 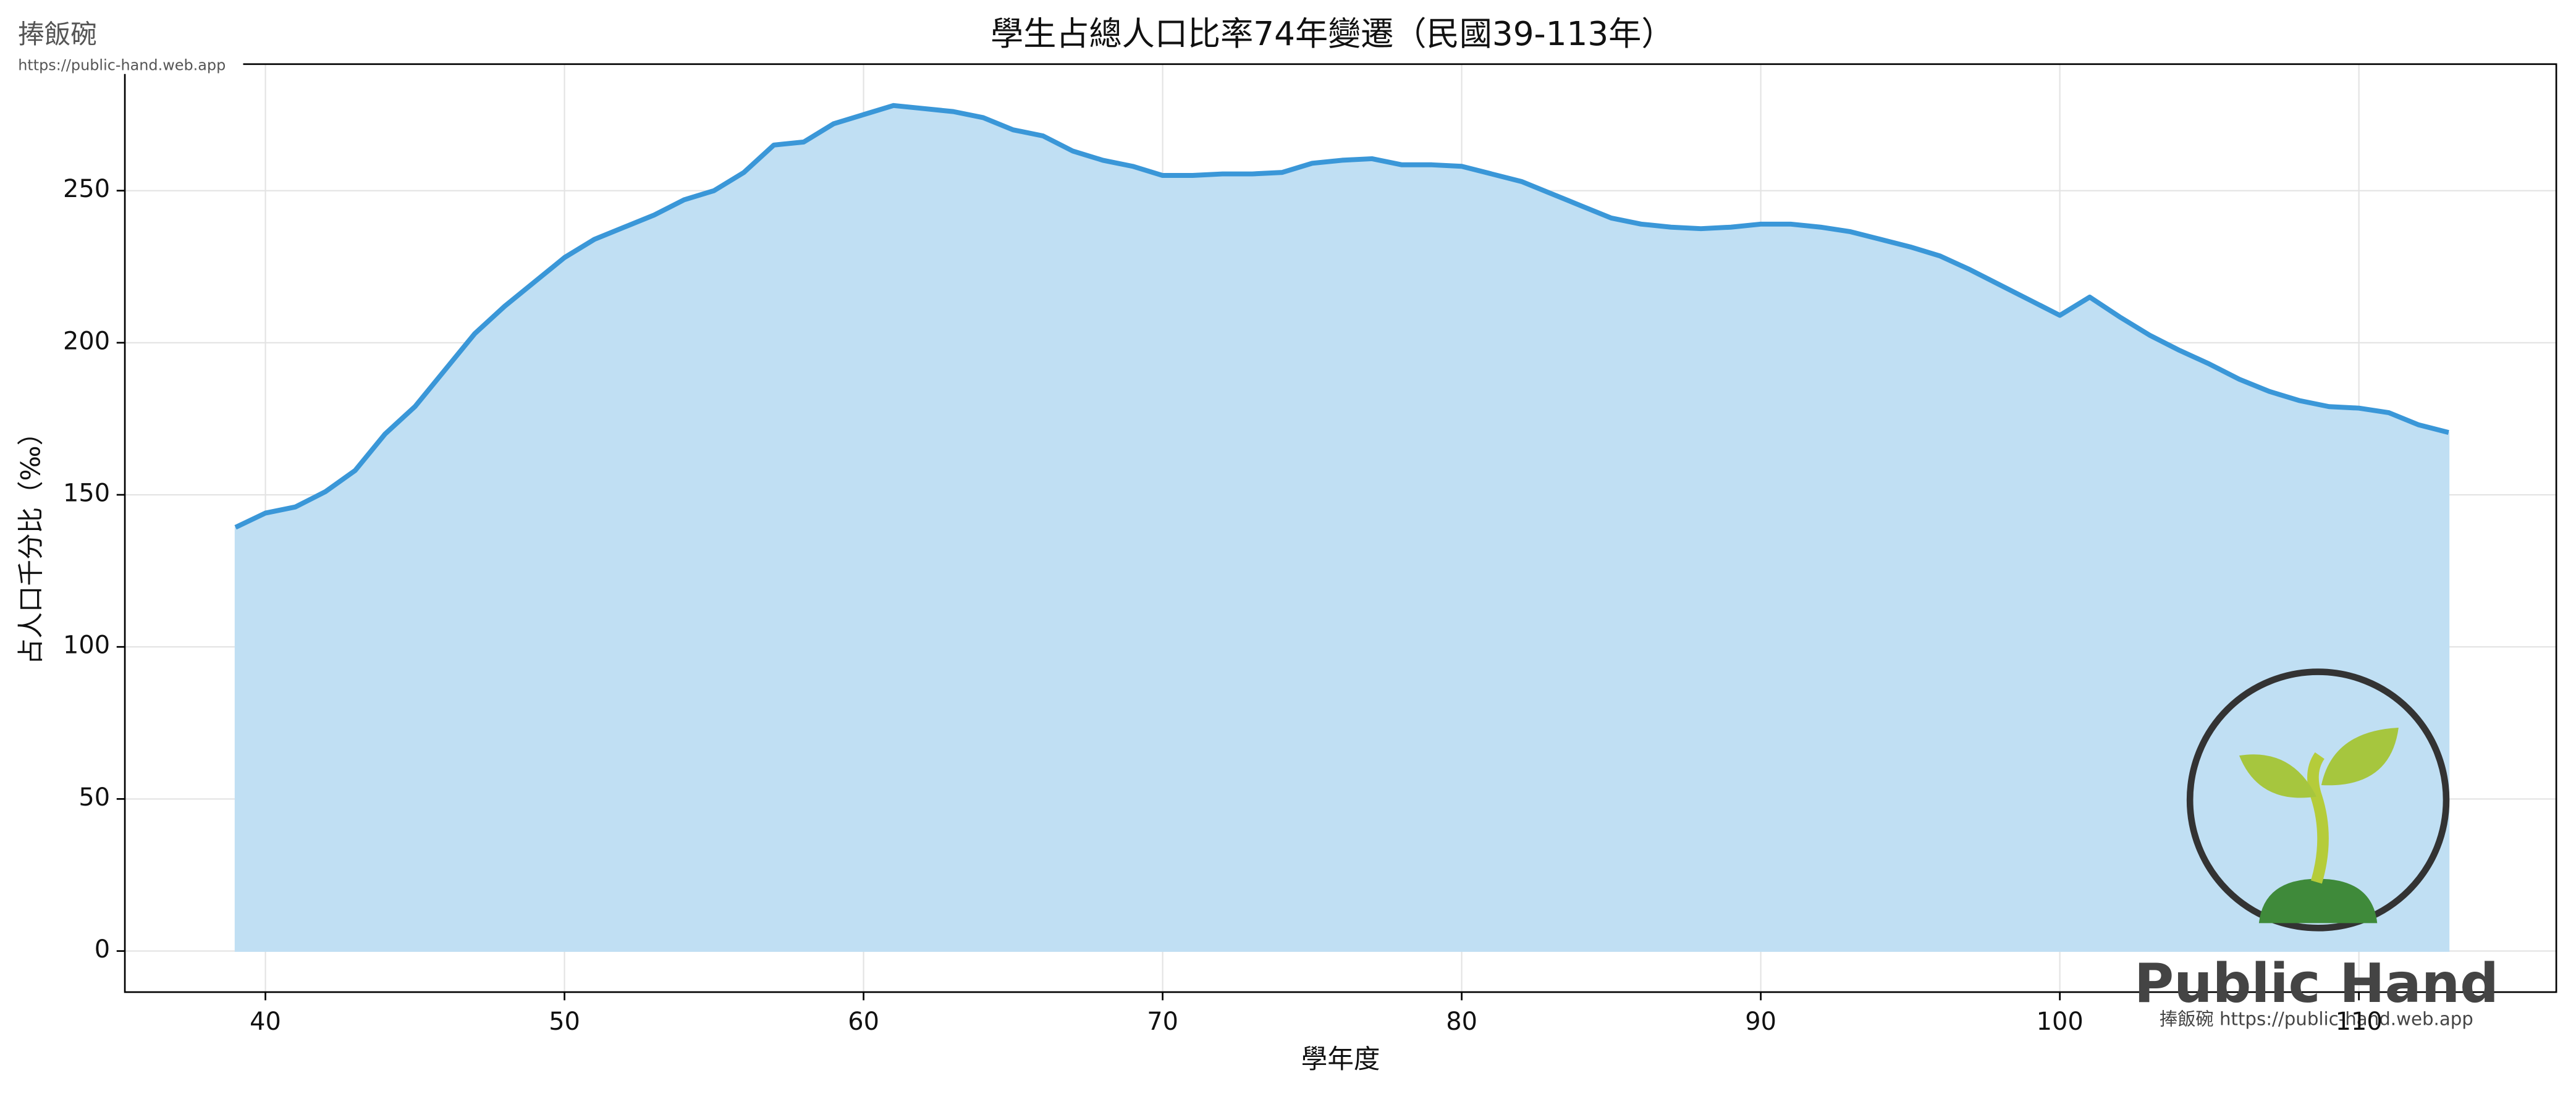 What do you see at coordinates (1340, 1060) in the screenshot?
I see `x-axis-label: 學年度` at bounding box center [1340, 1060].